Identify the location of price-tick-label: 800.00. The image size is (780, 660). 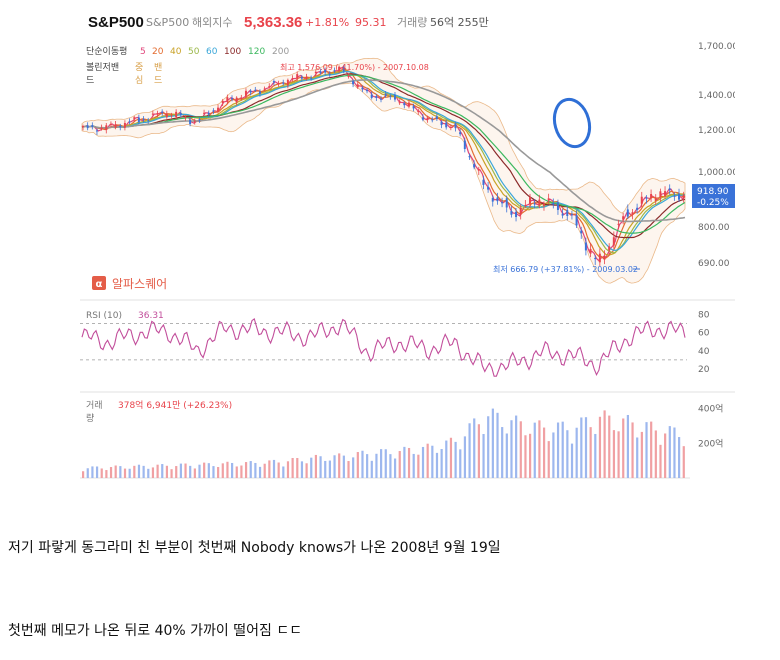
(714, 228).